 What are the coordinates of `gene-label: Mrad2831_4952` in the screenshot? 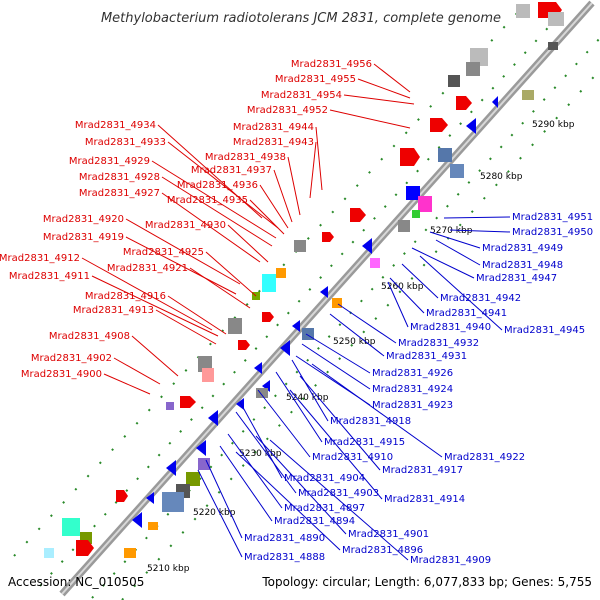 It's located at (287, 110).